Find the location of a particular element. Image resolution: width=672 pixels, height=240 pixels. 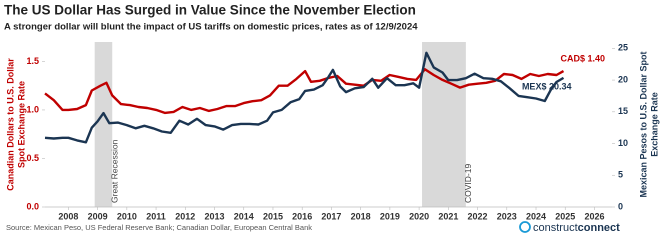

x-tick-label: 2011 is located at coordinates (156, 216).